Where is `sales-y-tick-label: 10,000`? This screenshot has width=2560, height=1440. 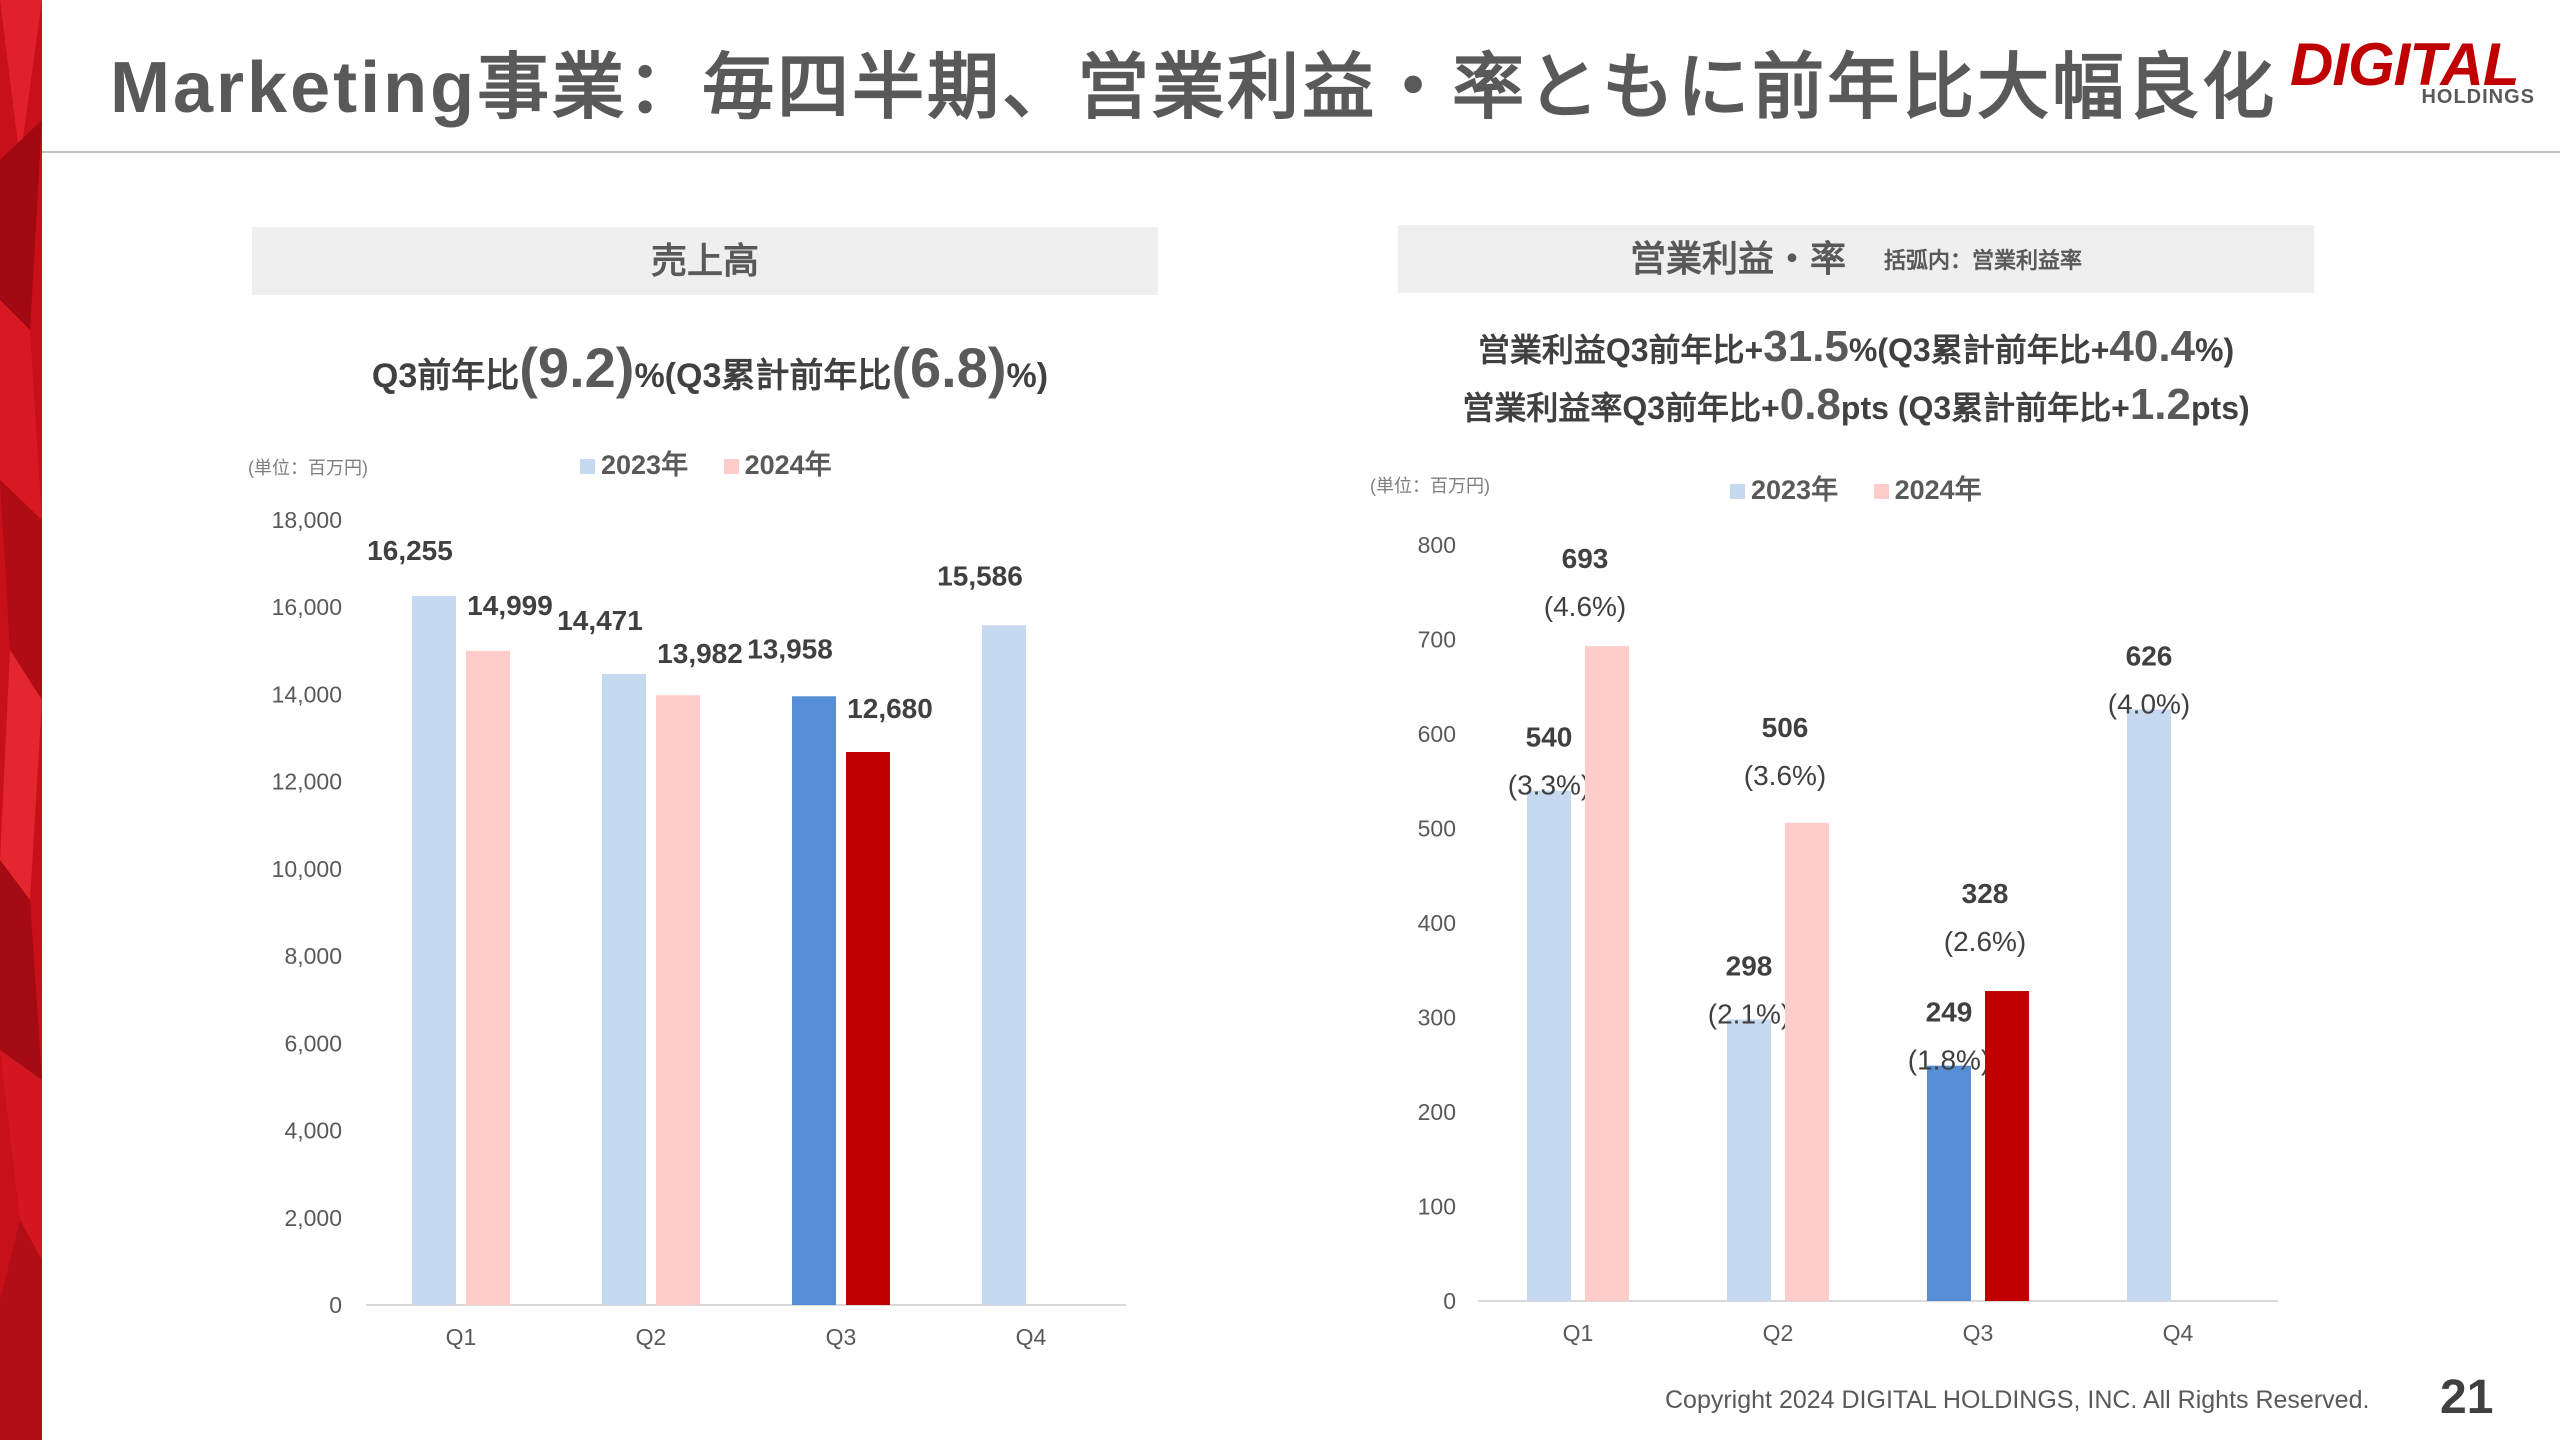 sales-y-tick-label: 10,000 is located at coordinates (307, 869).